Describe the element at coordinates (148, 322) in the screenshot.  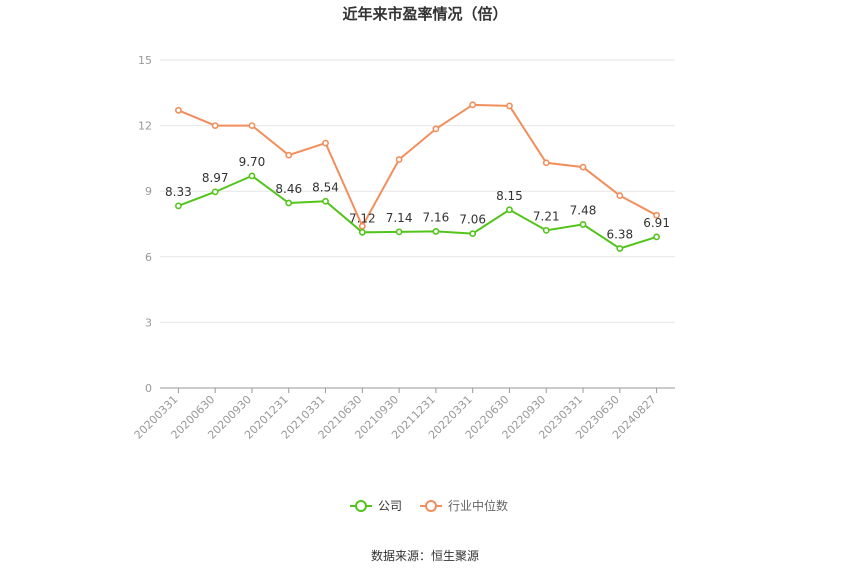
I see `y-tick-label: 3` at that location.